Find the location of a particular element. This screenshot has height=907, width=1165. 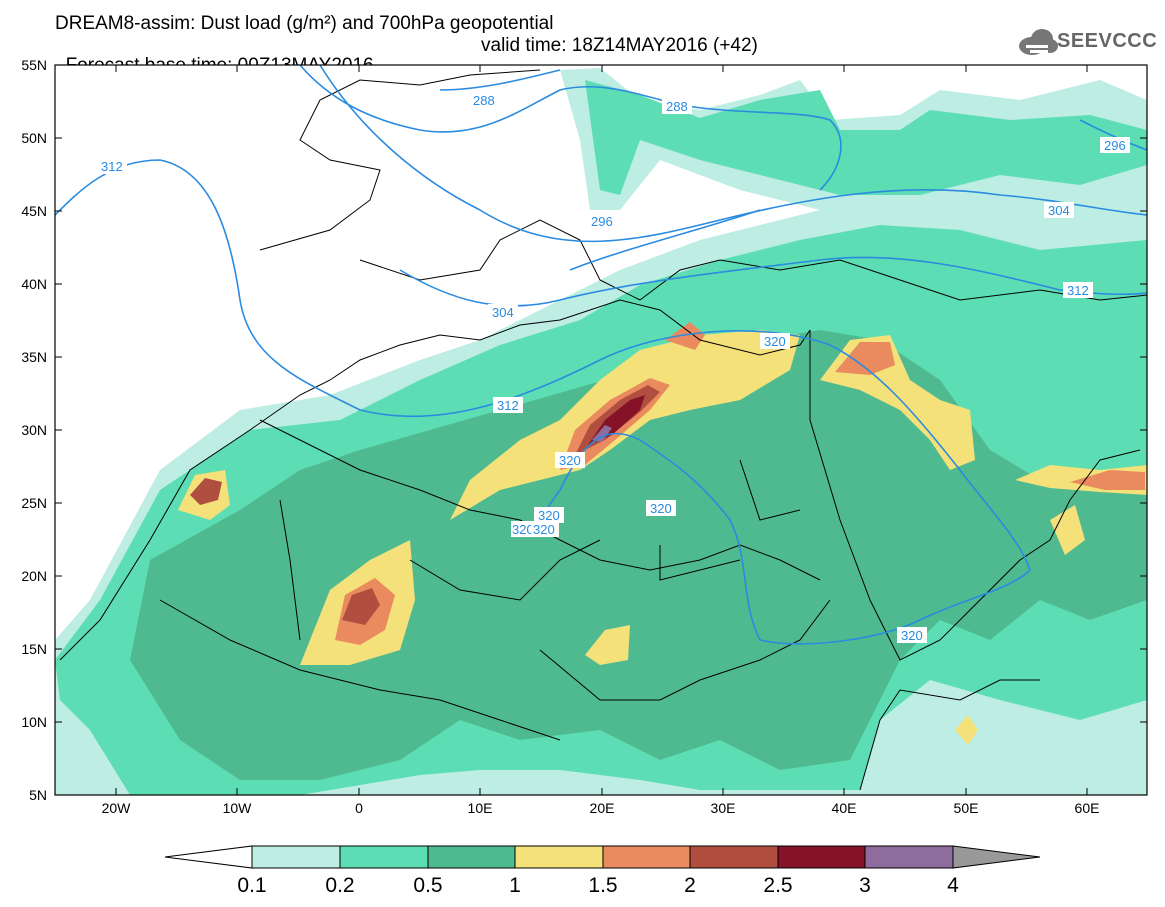

lon-label: 30E is located at coordinates (723, 808).